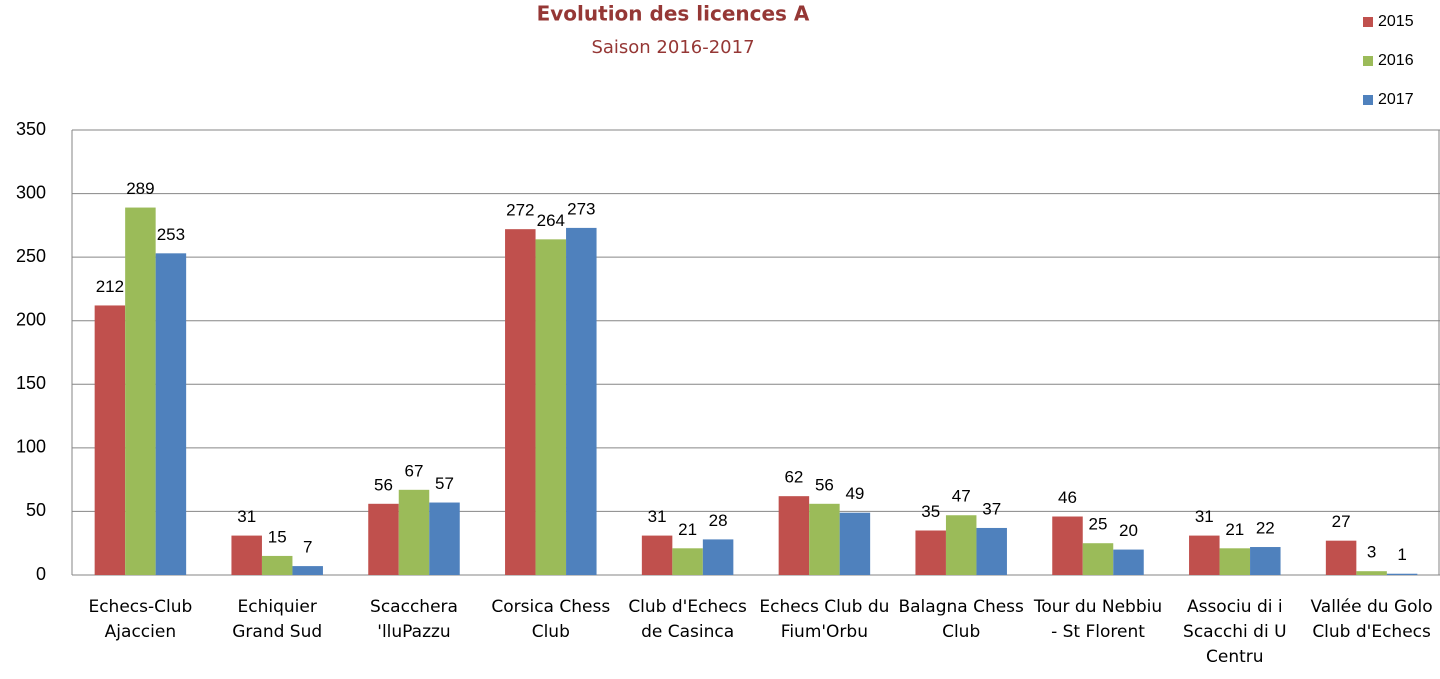 This screenshot has height=679, width=1440. I want to click on value-label: 7, so click(307, 547).